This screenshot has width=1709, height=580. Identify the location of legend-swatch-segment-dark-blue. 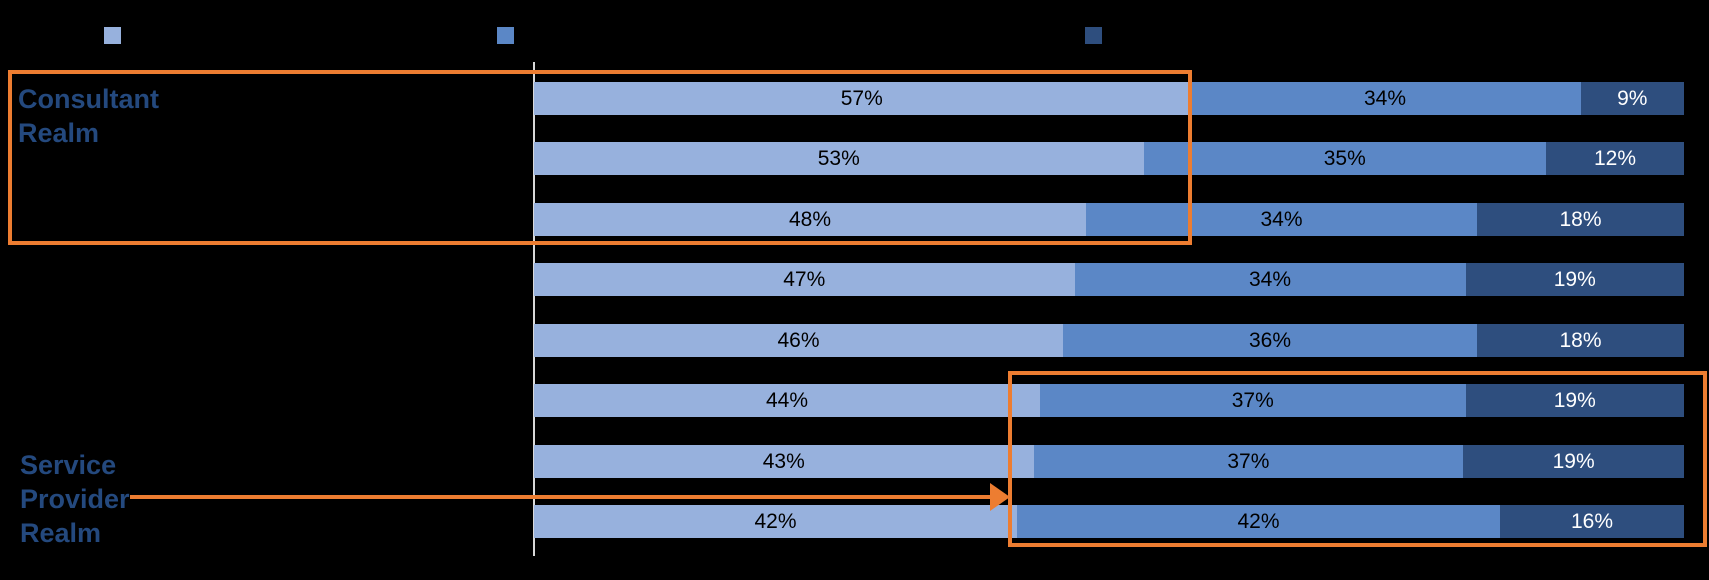
(1093, 35).